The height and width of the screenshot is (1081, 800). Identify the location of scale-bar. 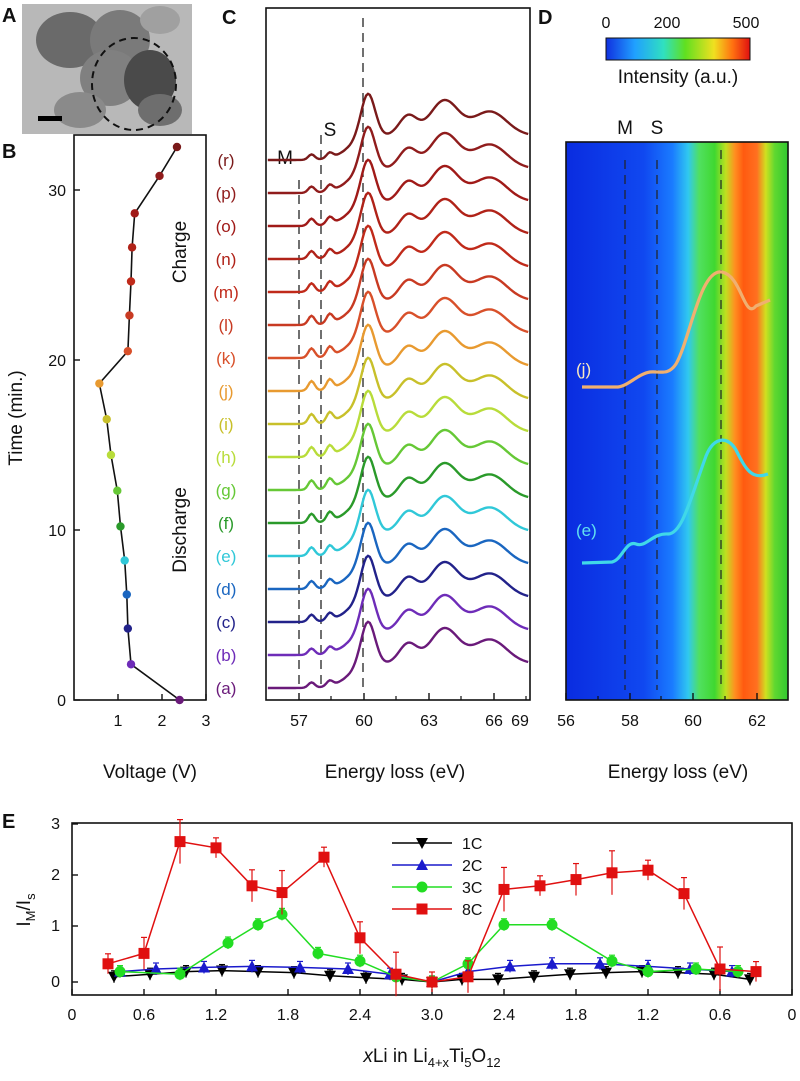
(50, 118).